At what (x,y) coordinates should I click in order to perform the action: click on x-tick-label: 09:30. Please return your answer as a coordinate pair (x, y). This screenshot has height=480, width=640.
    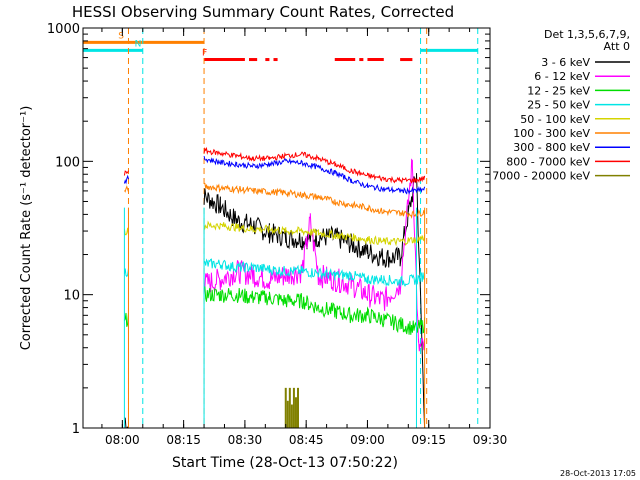
    Looking at the image, I should click on (490, 440).